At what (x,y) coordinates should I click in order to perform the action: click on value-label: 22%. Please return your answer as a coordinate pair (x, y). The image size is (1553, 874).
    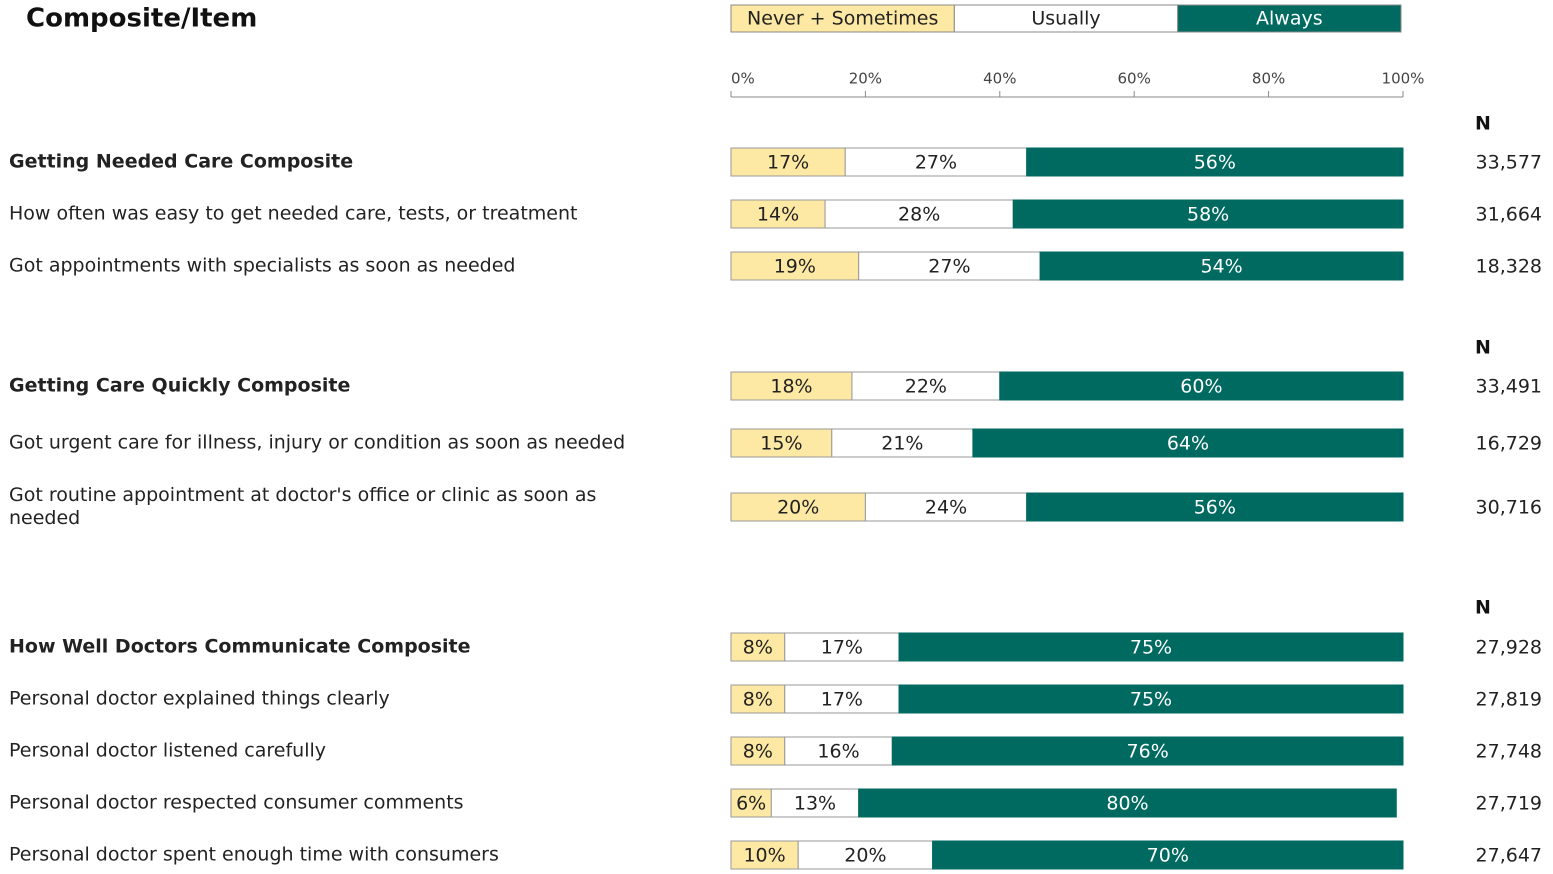
    Looking at the image, I should click on (926, 387).